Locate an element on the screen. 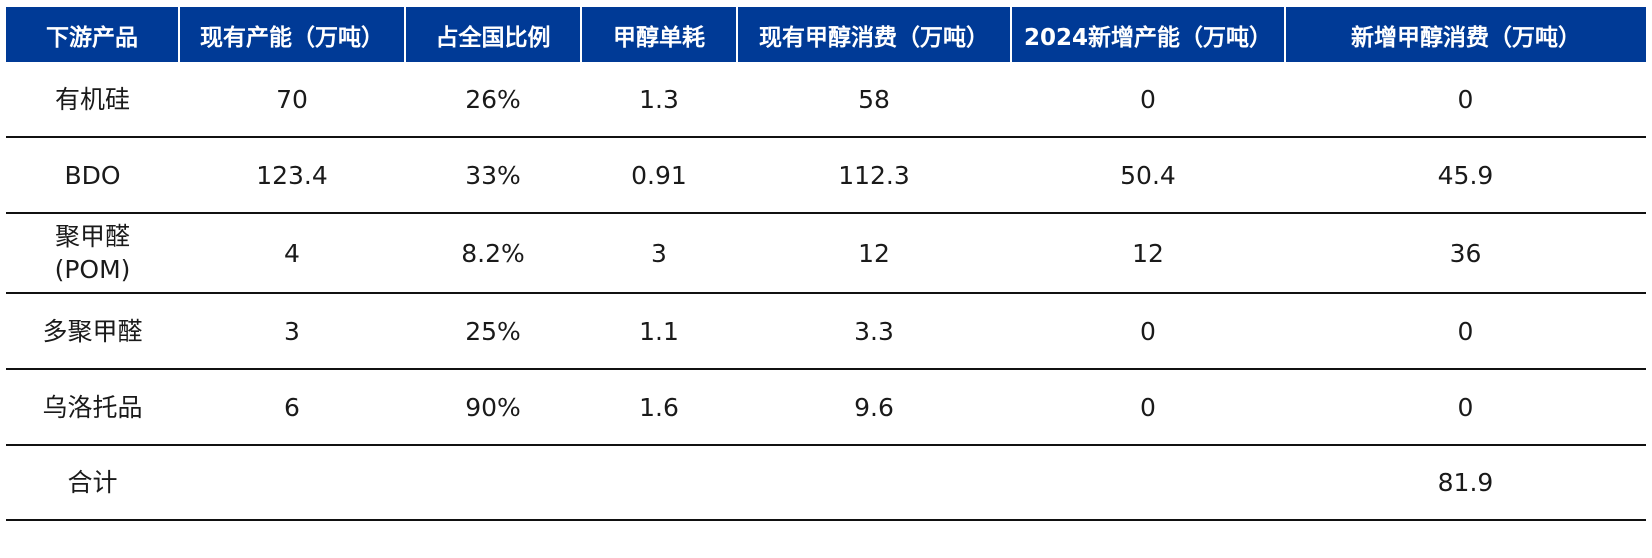 The height and width of the screenshot is (558, 1652). cell-consumption: 3.3 is located at coordinates (874, 331).